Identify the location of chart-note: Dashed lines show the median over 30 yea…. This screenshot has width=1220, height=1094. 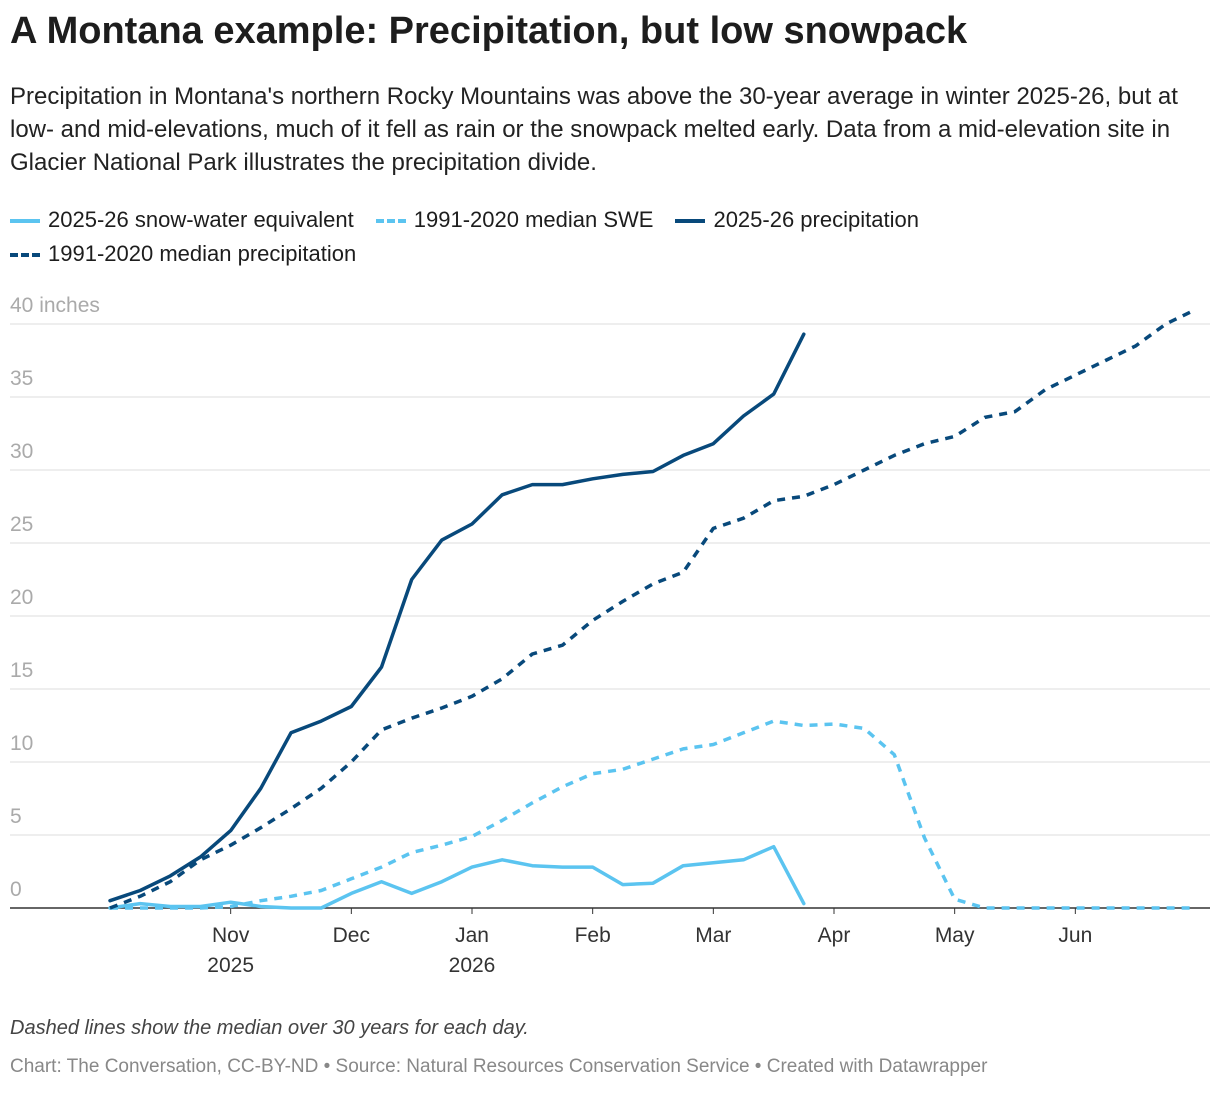
(269, 1028).